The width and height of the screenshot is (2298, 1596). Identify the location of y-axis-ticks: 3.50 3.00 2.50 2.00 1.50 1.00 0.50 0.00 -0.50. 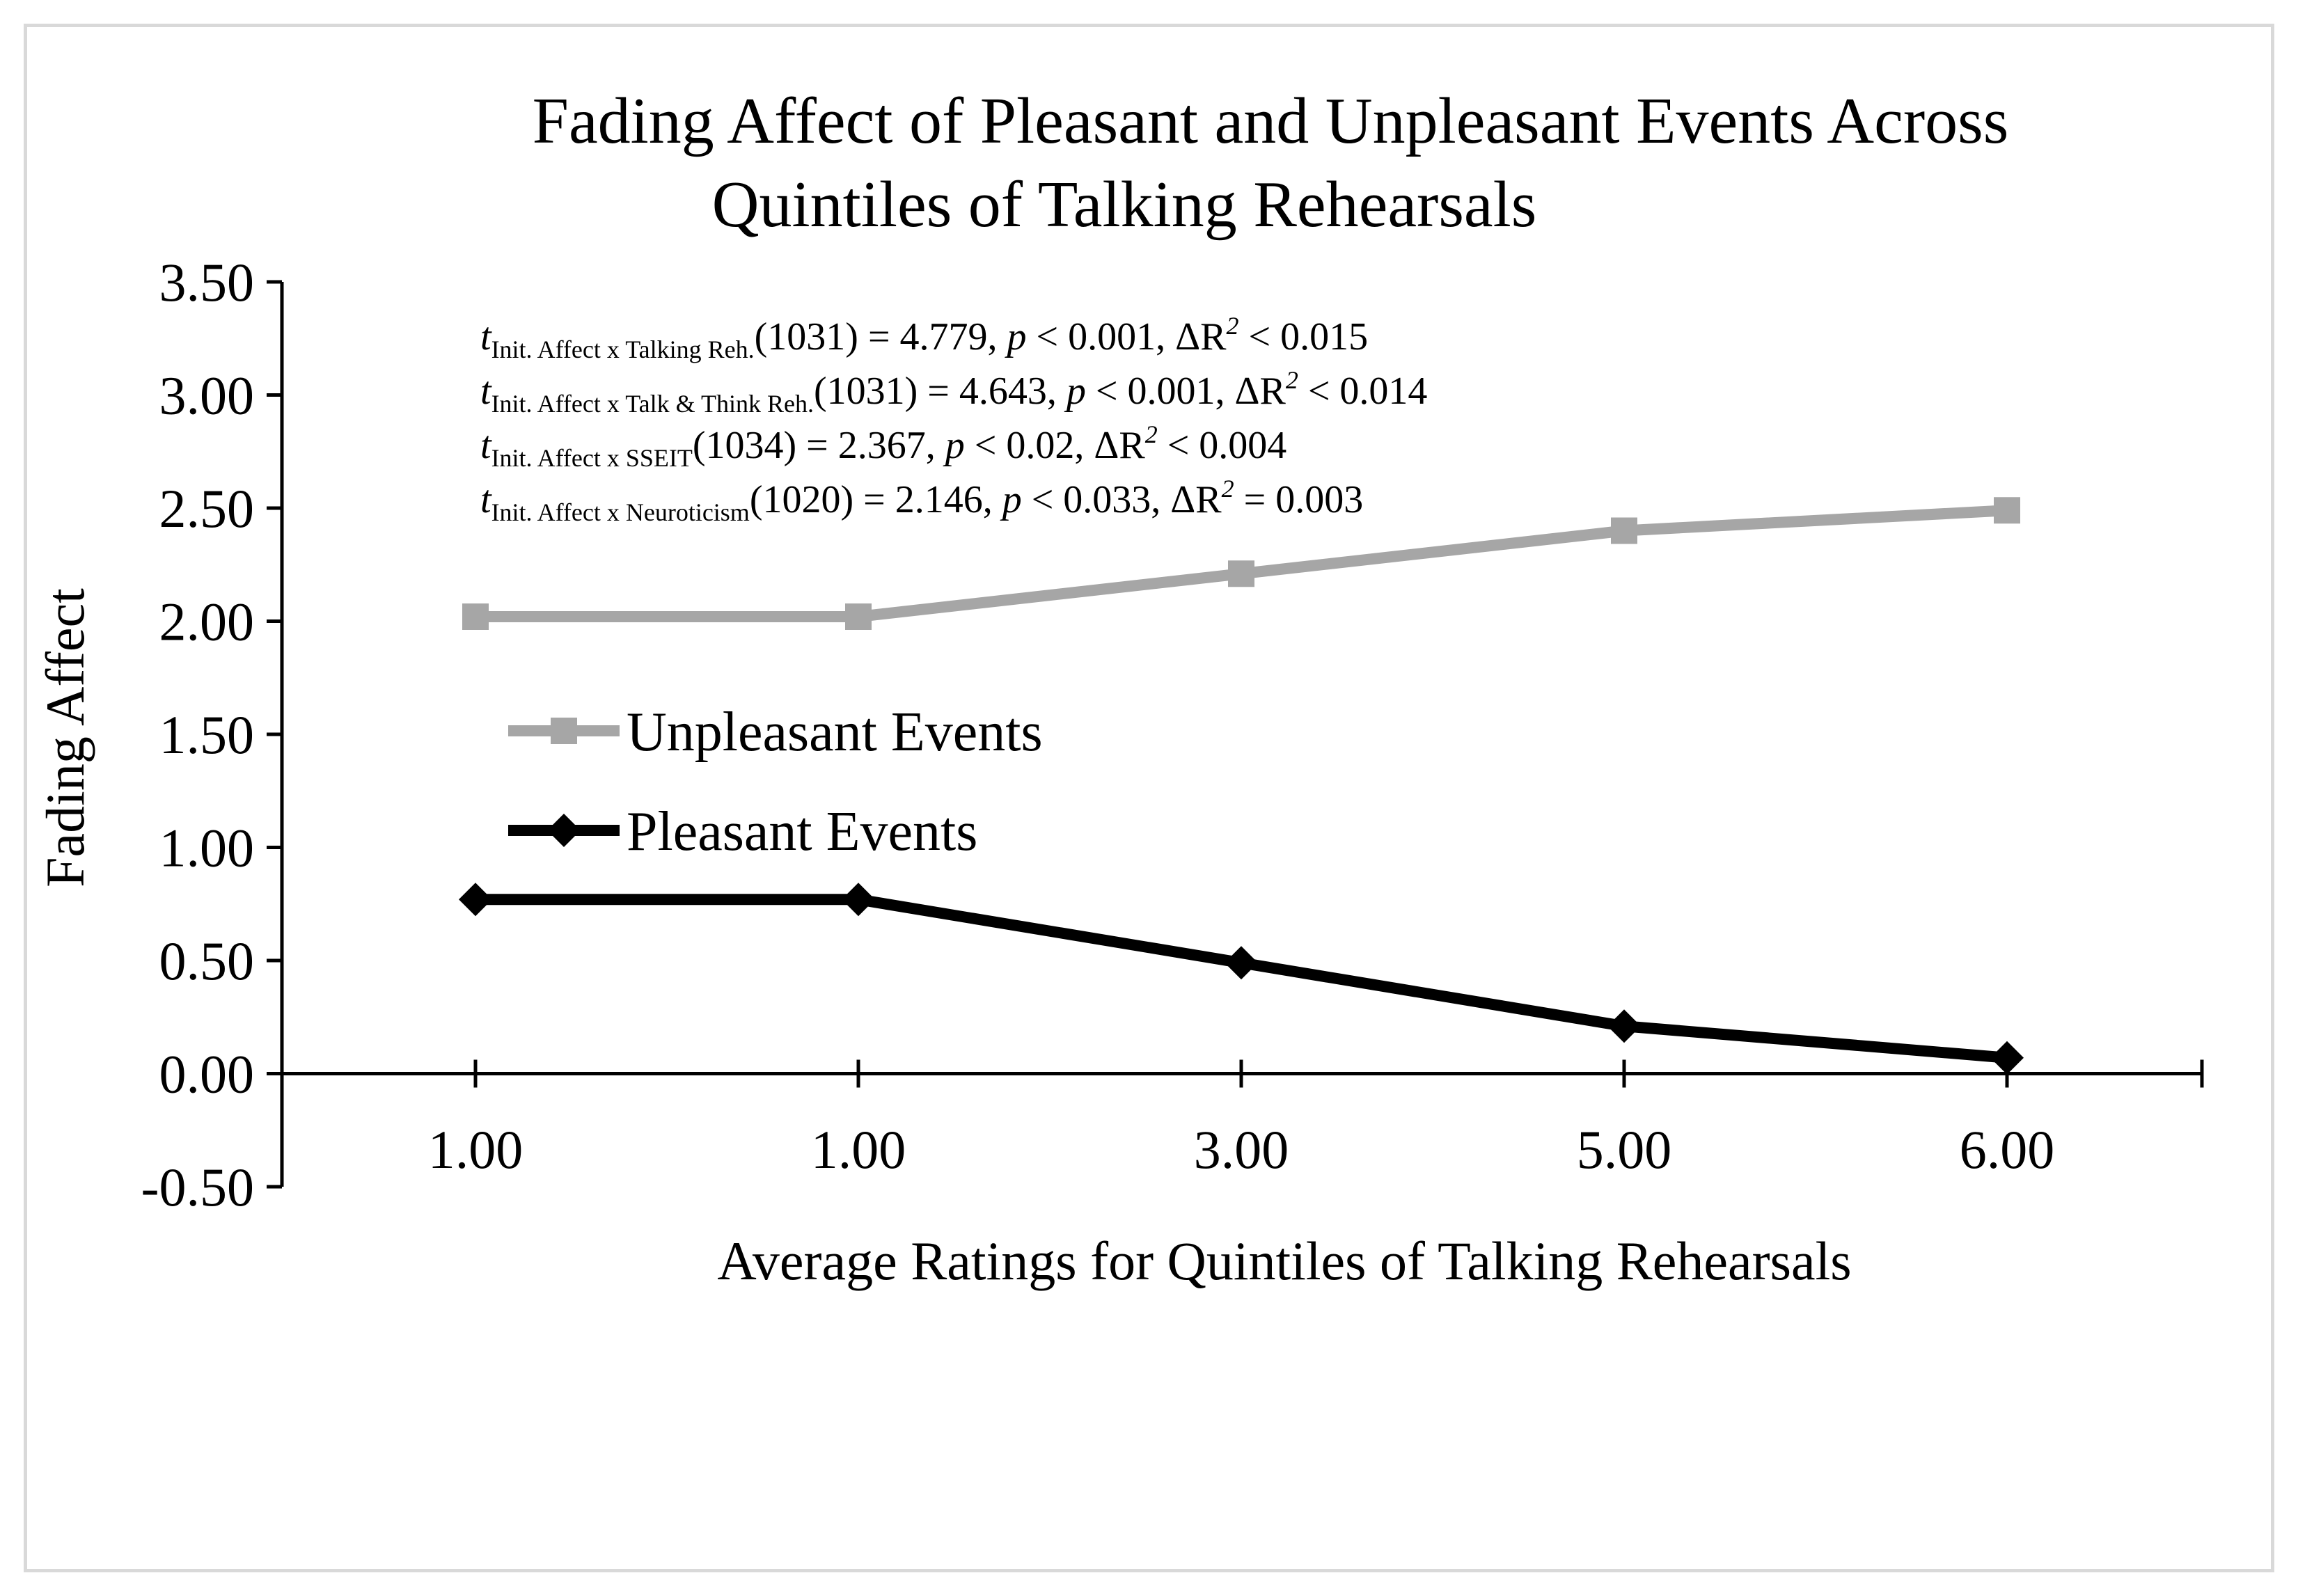
(211, 734).